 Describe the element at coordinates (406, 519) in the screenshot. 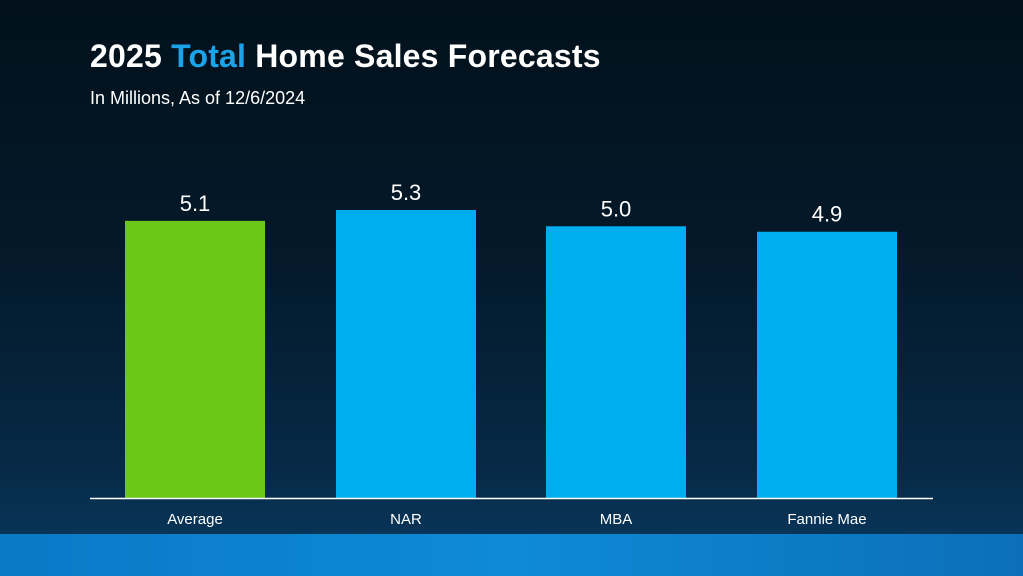

I see `category-label: NAR` at that location.